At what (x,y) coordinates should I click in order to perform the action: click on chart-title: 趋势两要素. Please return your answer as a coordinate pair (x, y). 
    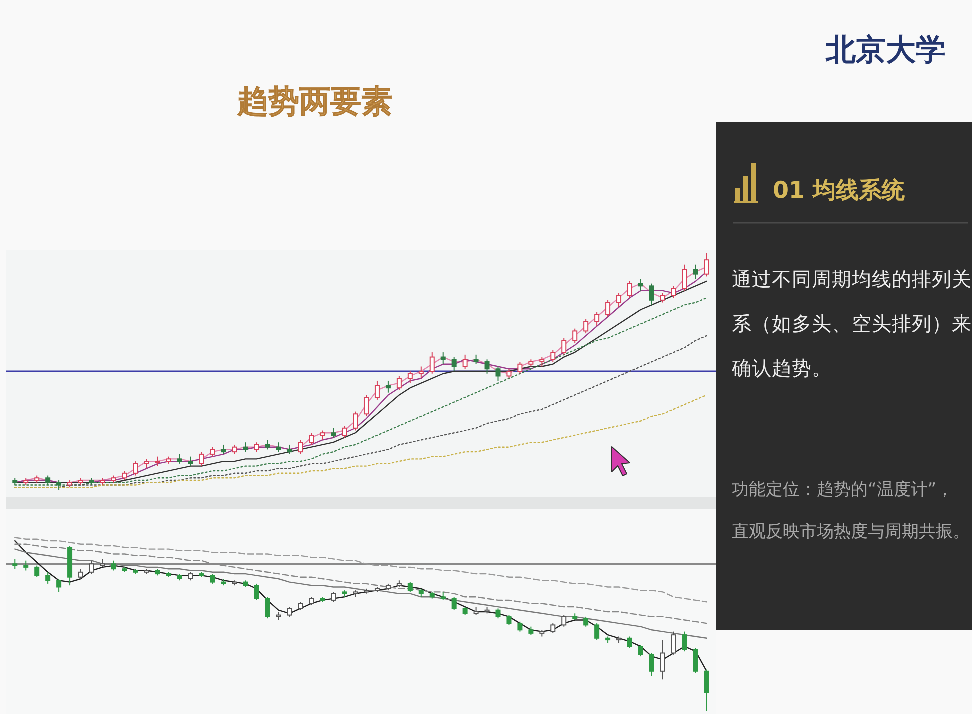
    Looking at the image, I should click on (314, 102).